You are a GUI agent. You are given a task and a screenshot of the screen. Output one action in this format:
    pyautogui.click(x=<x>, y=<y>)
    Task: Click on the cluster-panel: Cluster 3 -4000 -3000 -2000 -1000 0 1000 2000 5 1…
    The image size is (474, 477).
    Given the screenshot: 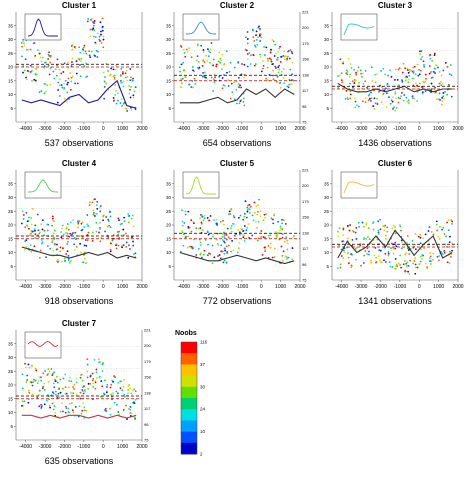 What is the action you would take?
    pyautogui.click(x=395, y=79)
    